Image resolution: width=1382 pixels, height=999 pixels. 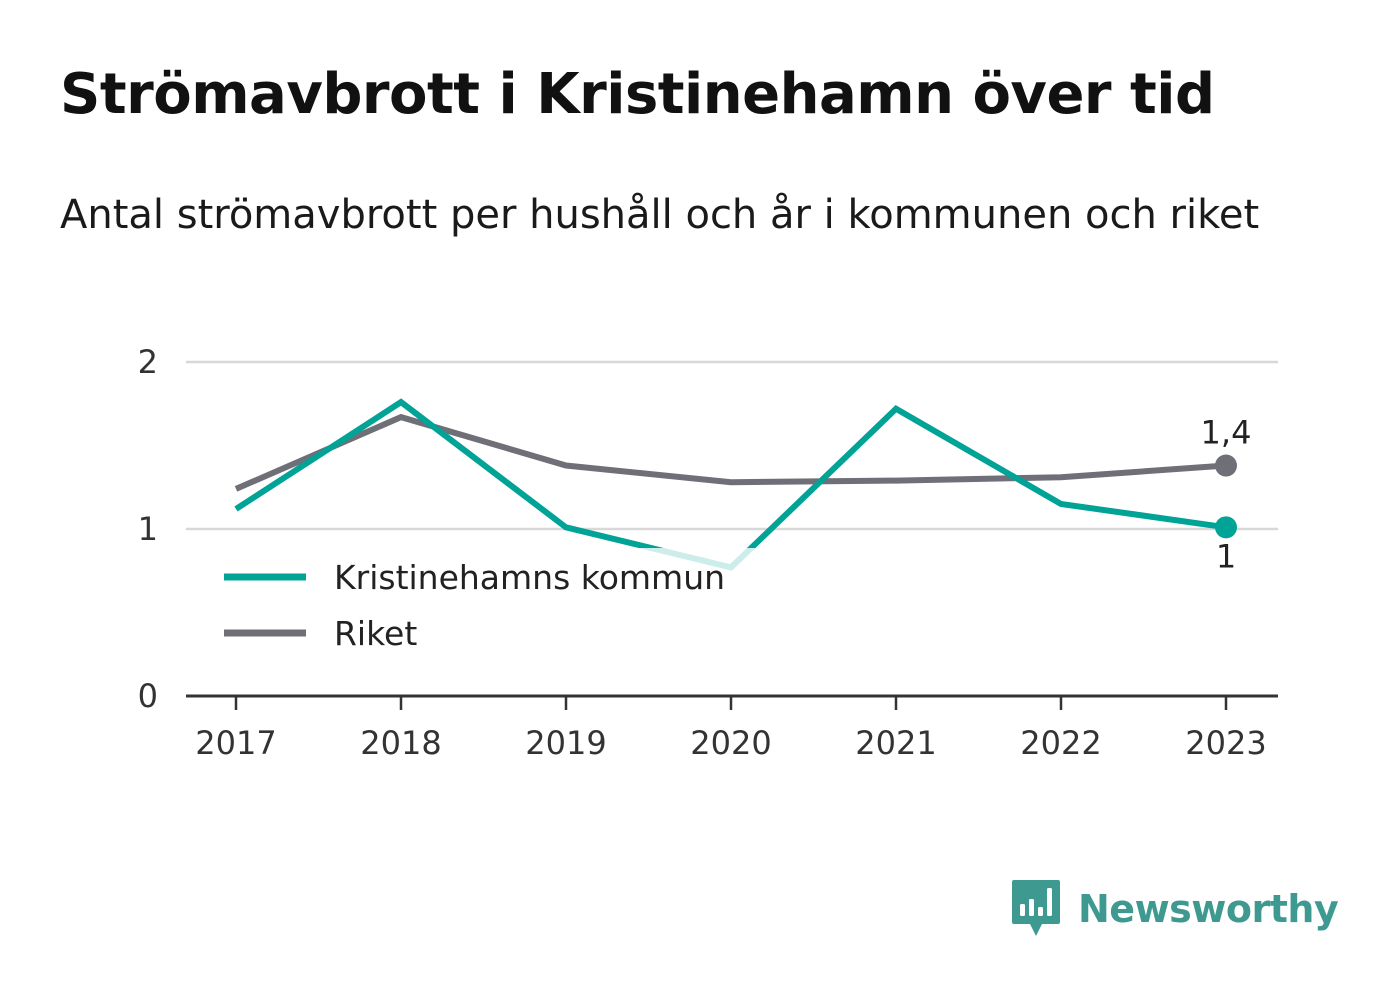 I want to click on y-tick-label: 1, so click(x=148, y=529).